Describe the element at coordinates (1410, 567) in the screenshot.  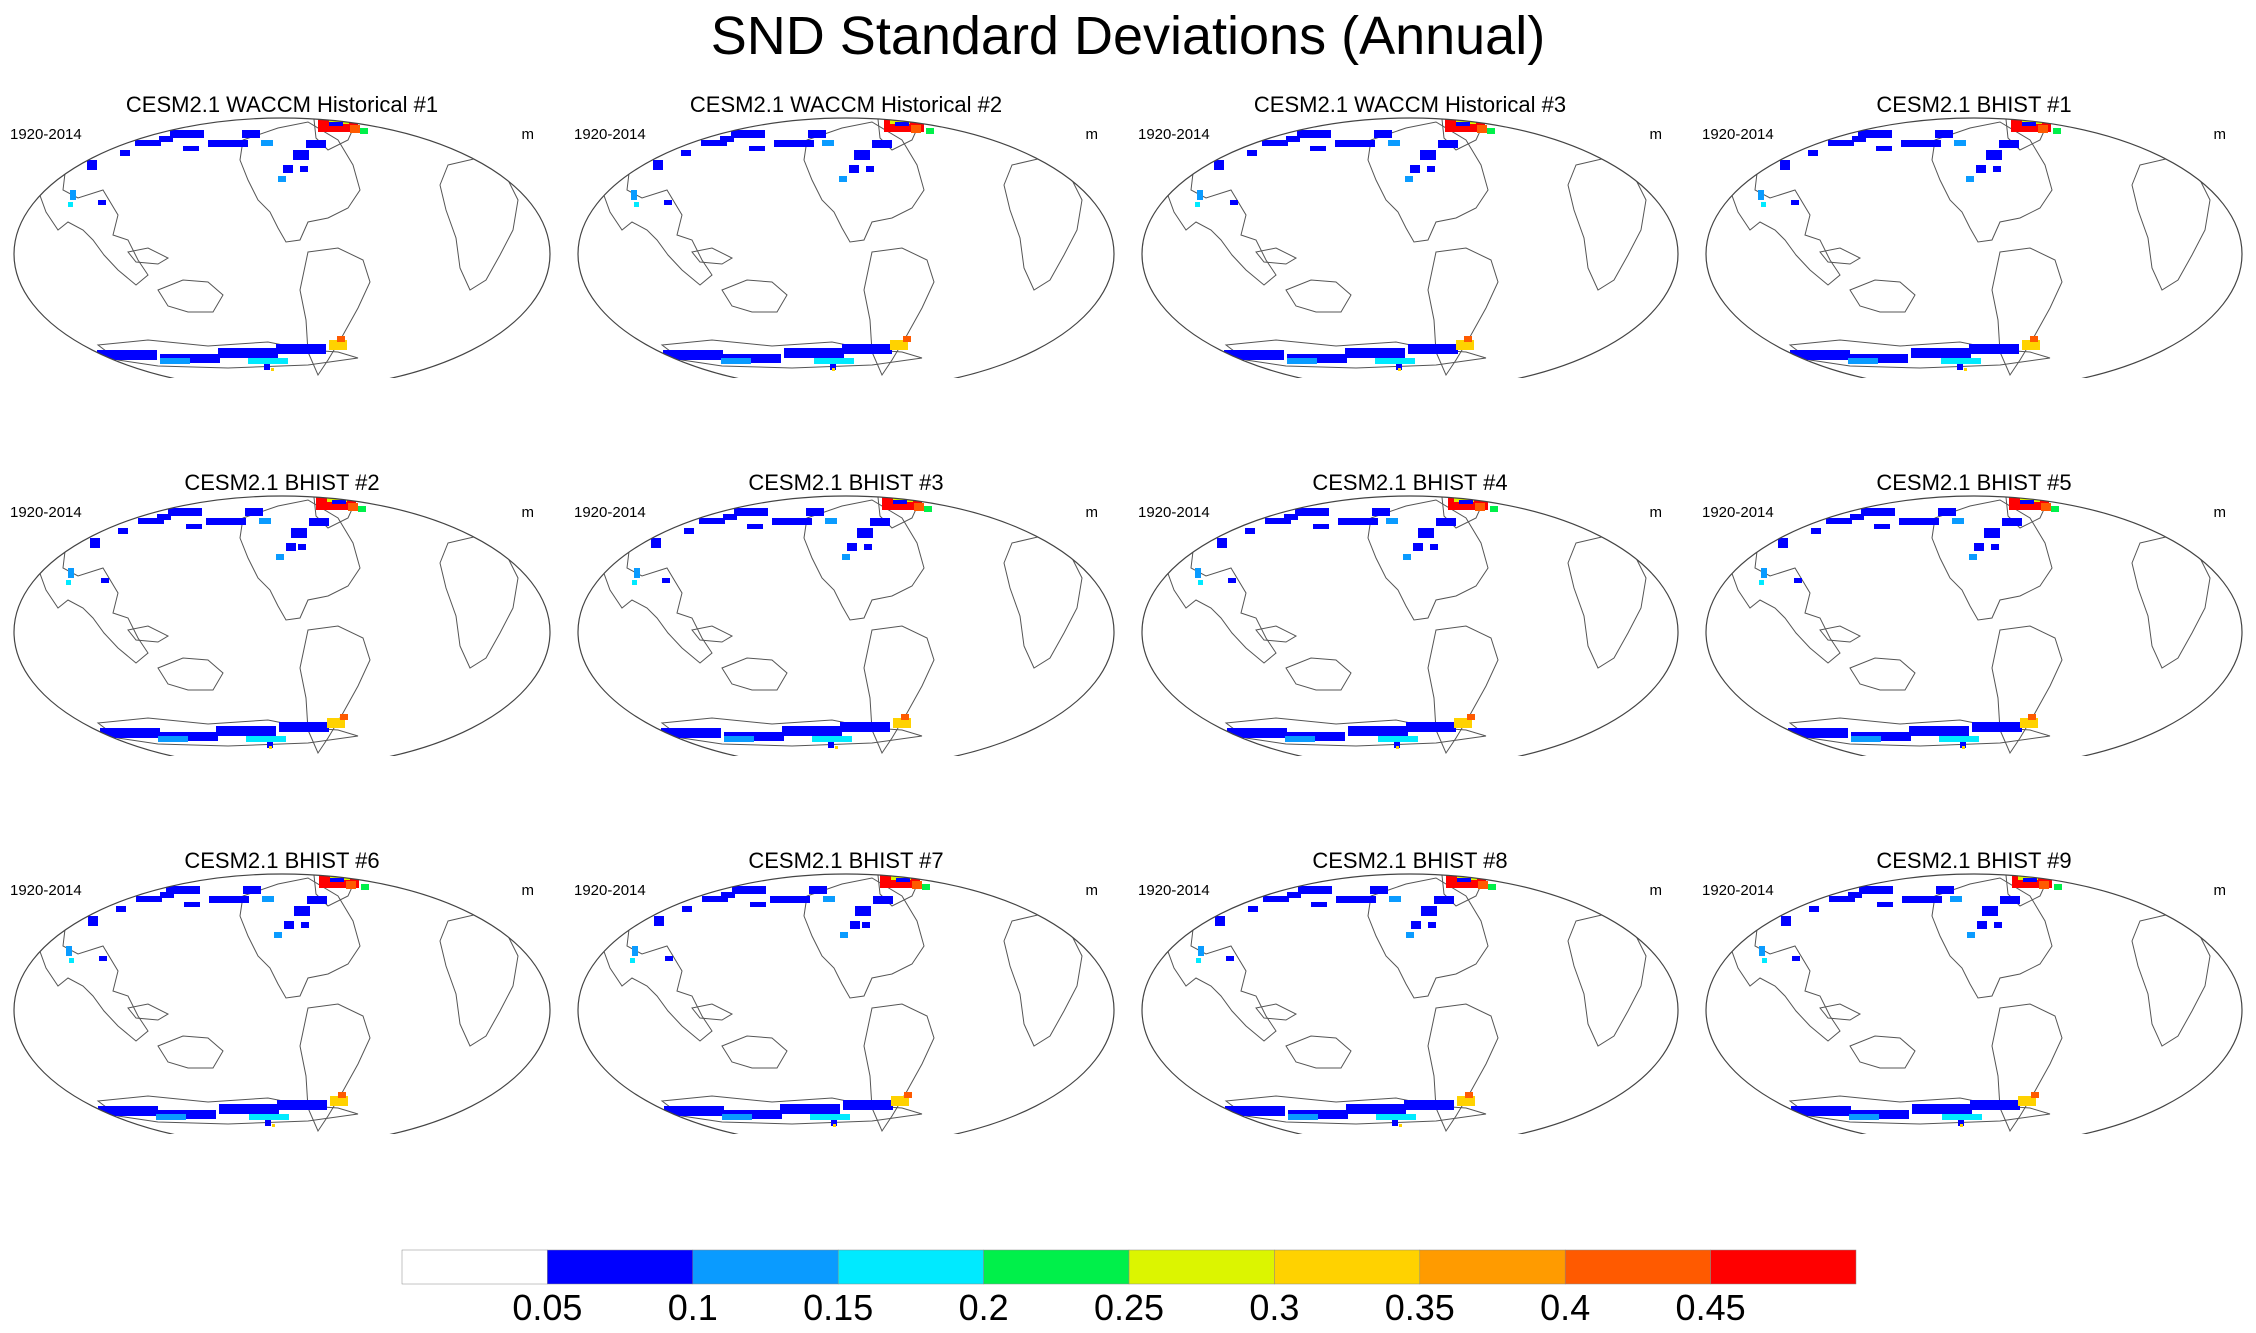
I see `map-panel: CESM2.1 BHIST #4 1920-2014 m` at that location.